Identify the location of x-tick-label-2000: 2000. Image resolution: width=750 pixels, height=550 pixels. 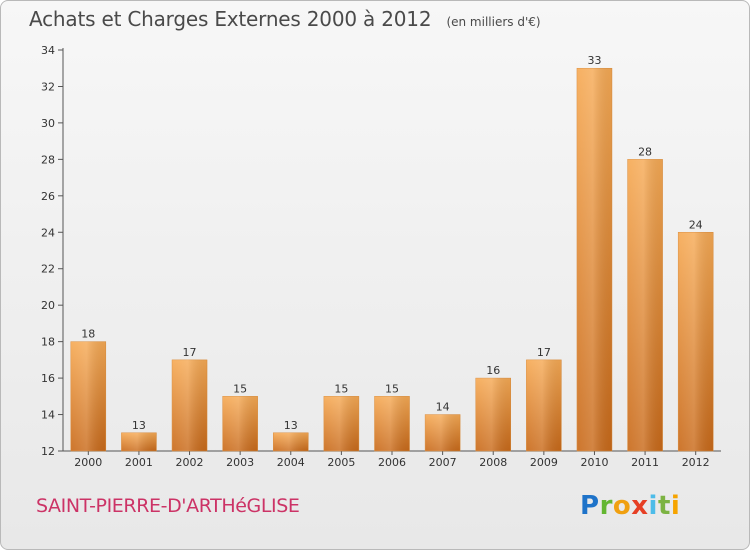
(88, 462).